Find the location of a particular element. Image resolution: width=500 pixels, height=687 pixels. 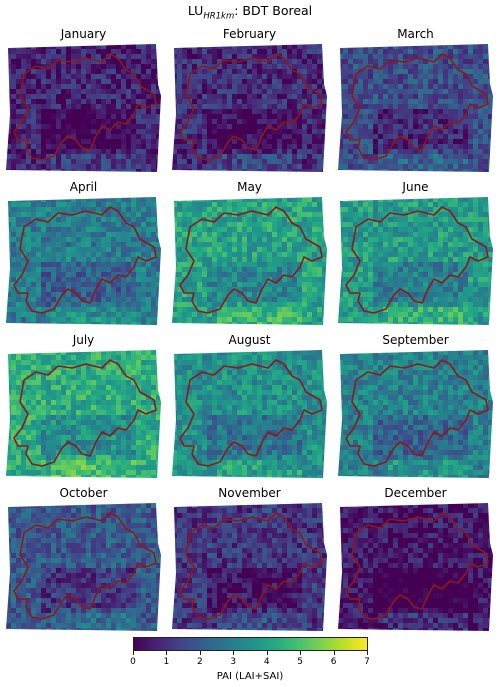

panel-title: March is located at coordinates (415, 34).